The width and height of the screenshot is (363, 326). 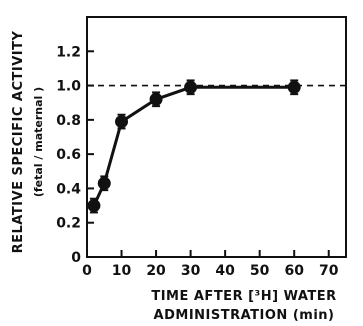 What do you see at coordinates (156, 271) in the screenshot?
I see `x-tick-label: 20` at bounding box center [156, 271].